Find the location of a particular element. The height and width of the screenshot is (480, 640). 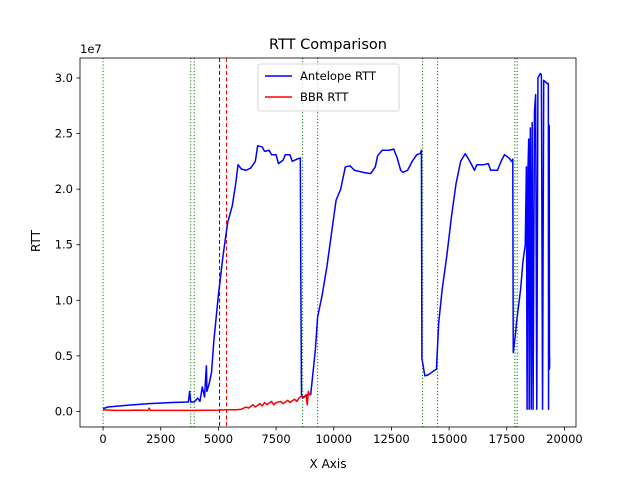

y-tick-label-1: 0.5 is located at coordinates (64, 356).